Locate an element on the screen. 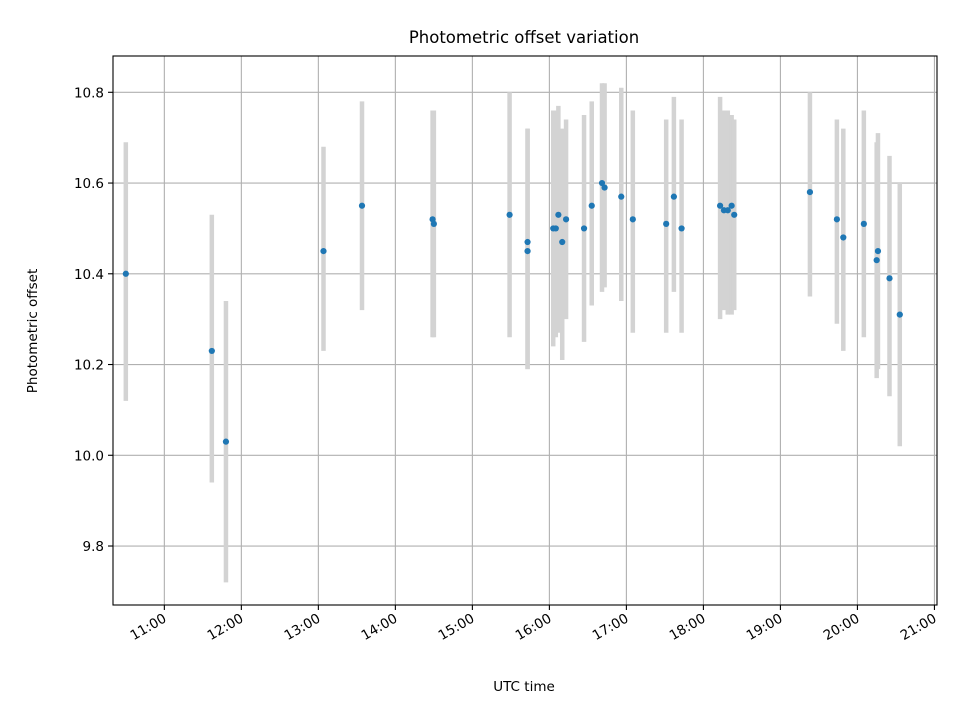 Image resolution: width=960 pixels, height=720 pixels. y-axis-ticks: 9.8 10.0 10.2 10.4 10.6 10.8 is located at coordinates (93, 320).